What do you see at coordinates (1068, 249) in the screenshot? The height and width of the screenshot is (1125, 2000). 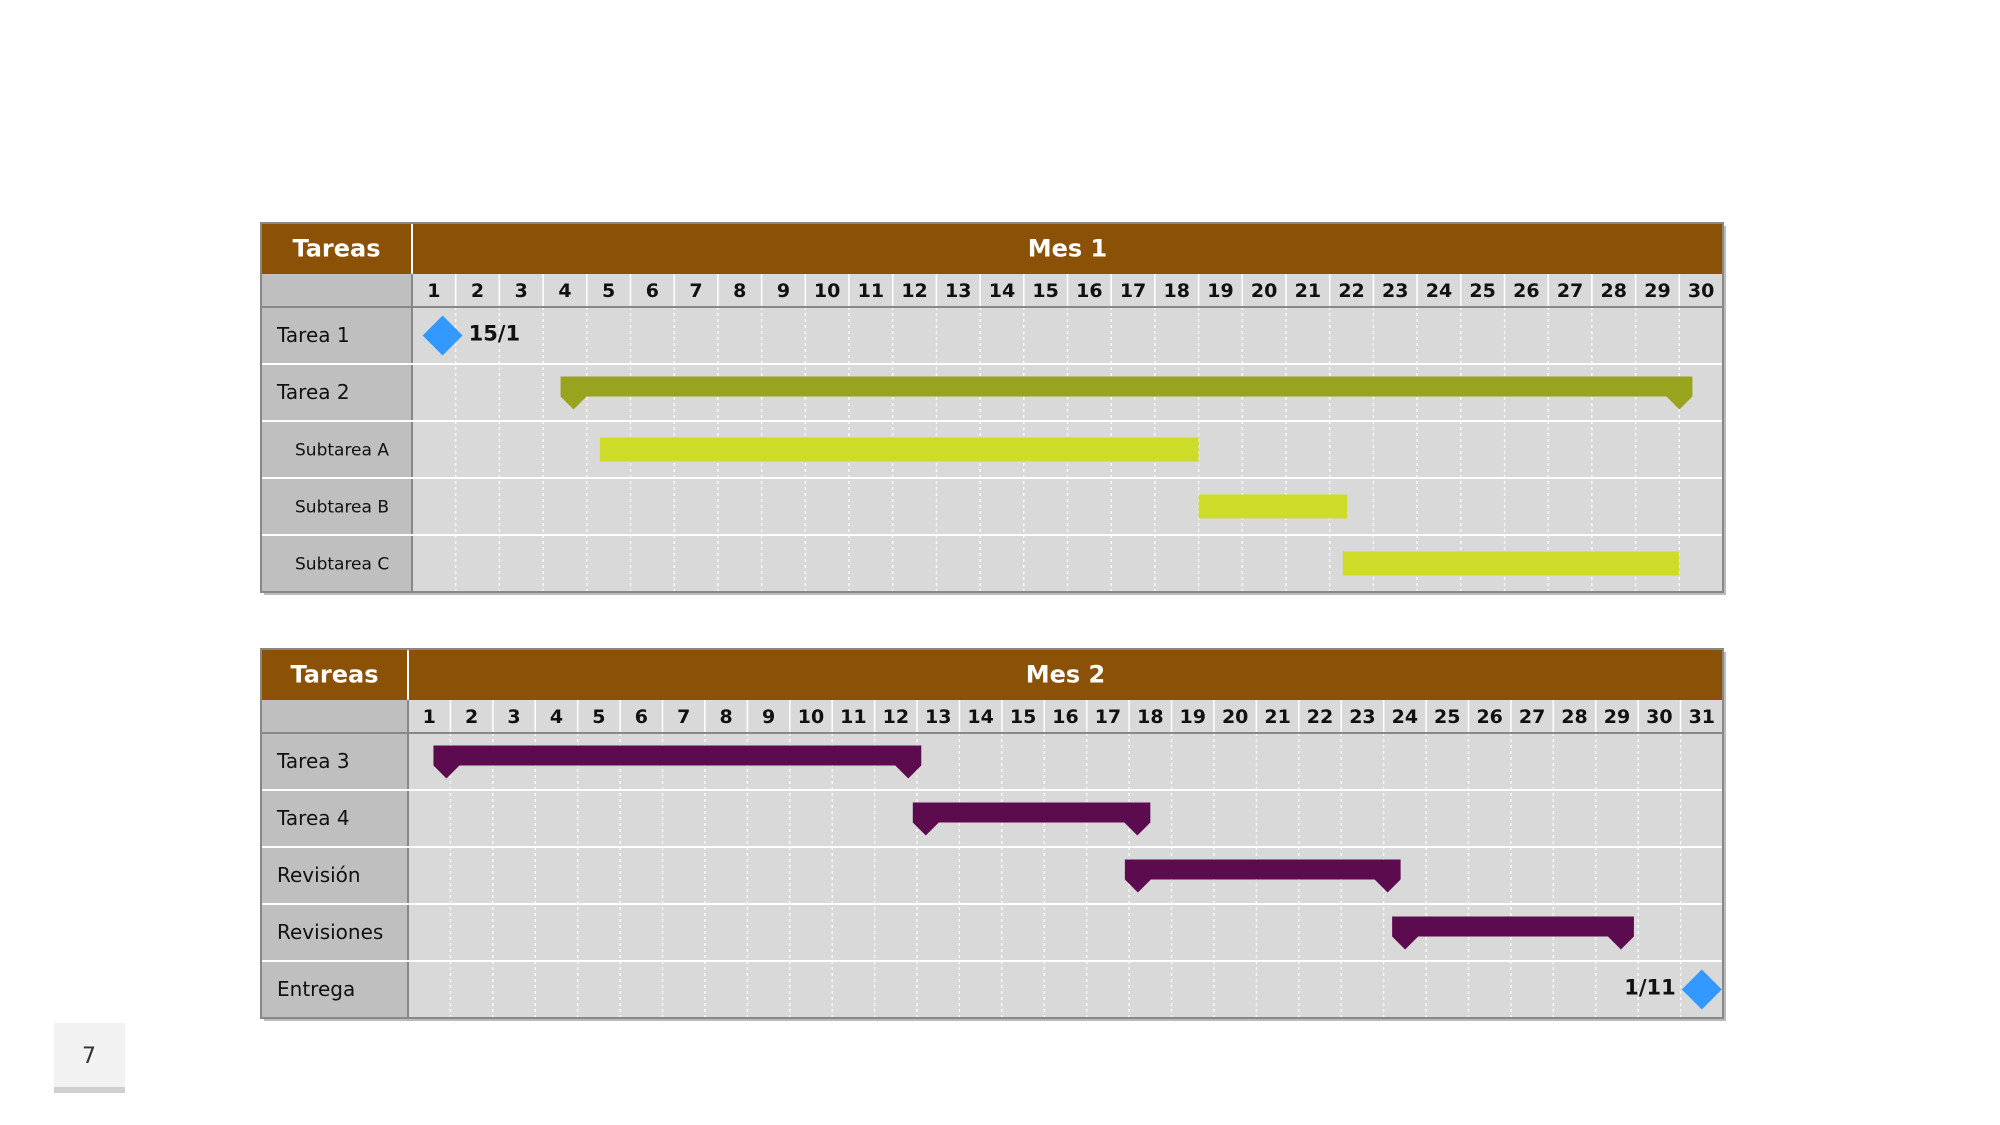 I see `period-label: Mes 1` at bounding box center [1068, 249].